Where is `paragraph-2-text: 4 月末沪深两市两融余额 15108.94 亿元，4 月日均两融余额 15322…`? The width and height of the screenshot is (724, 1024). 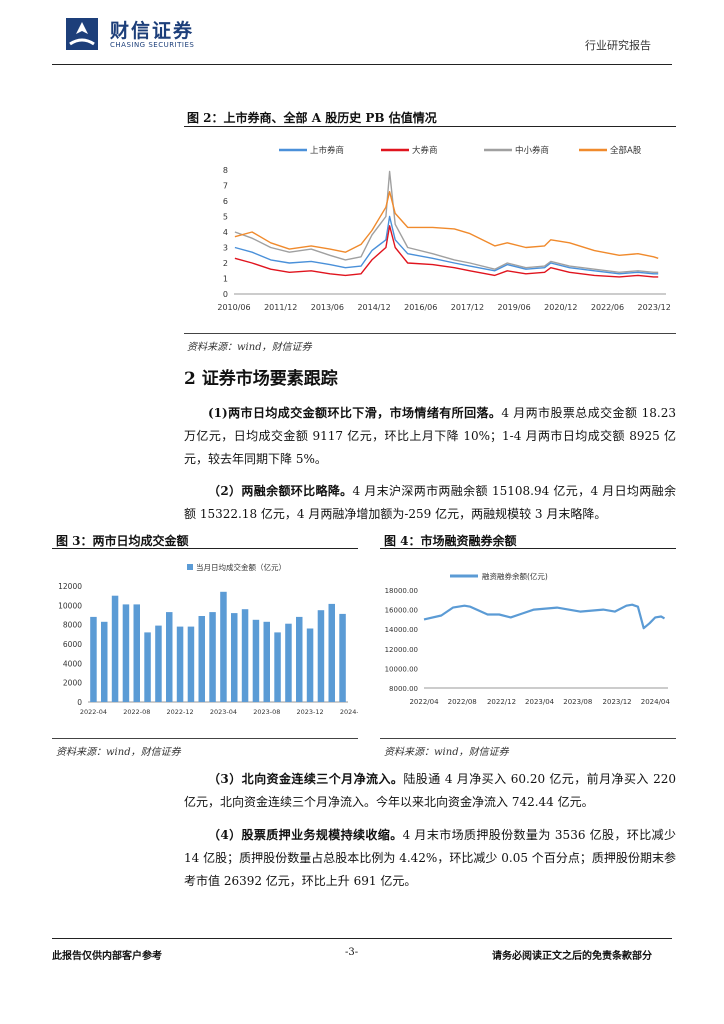 paragraph-2-text: 4 月末沪深两市两融余额 15108.94 亿元，4 月日均两融余额 15322… is located at coordinates (430, 502).